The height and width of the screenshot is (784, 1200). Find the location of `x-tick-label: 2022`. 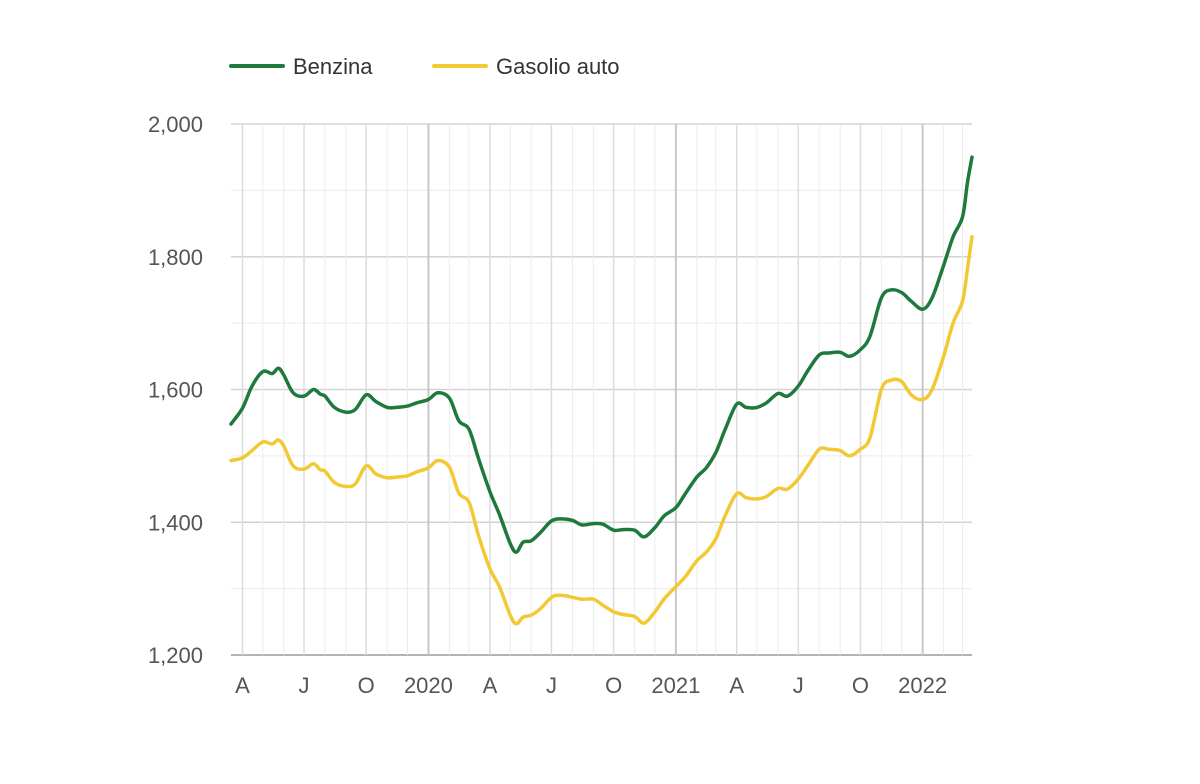

x-tick-label: 2022 is located at coordinates (922, 685).